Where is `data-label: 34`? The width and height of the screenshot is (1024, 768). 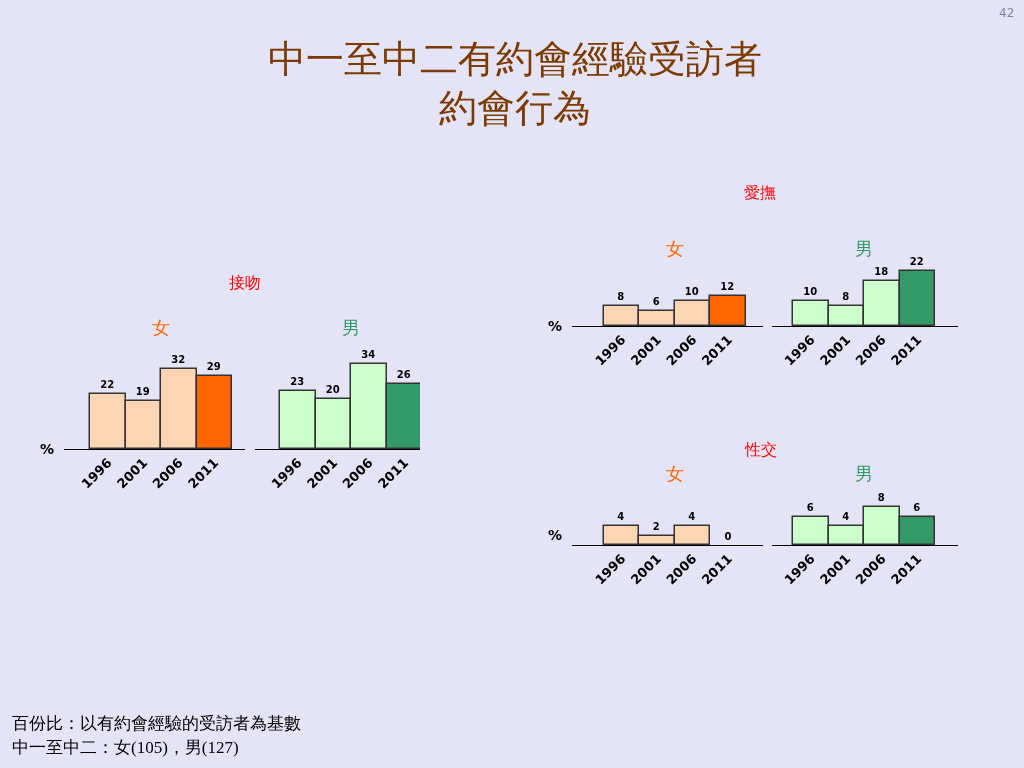 data-label: 34 is located at coordinates (368, 355).